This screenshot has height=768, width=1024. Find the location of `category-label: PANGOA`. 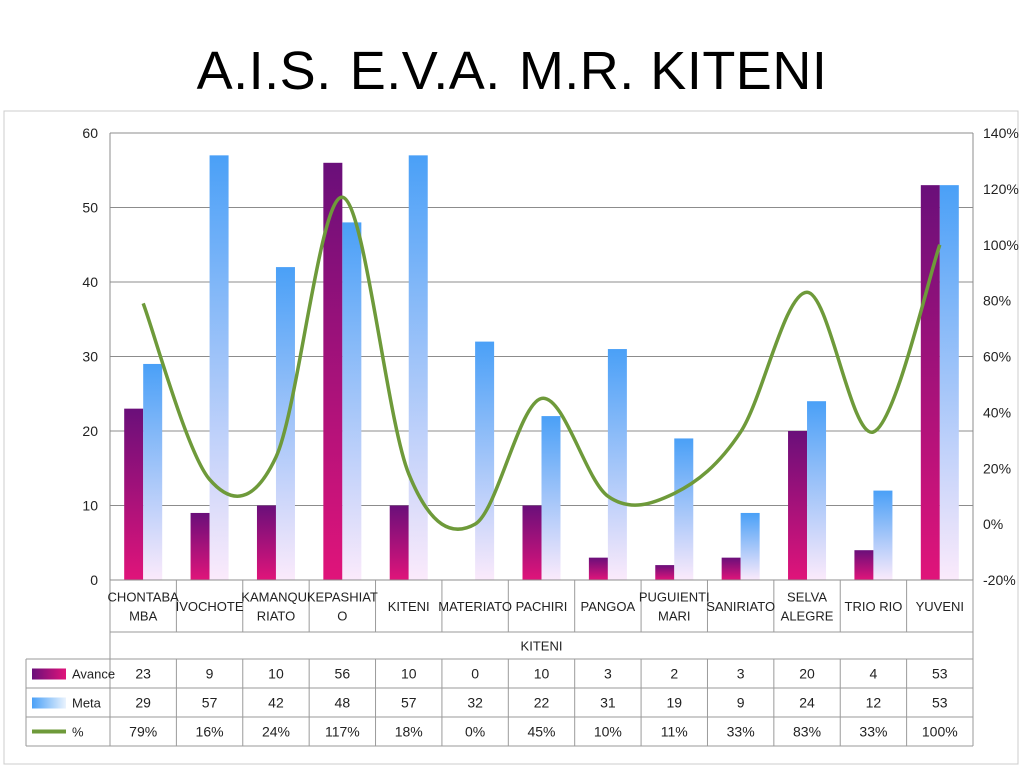

category-label: PANGOA is located at coordinates (608, 606).